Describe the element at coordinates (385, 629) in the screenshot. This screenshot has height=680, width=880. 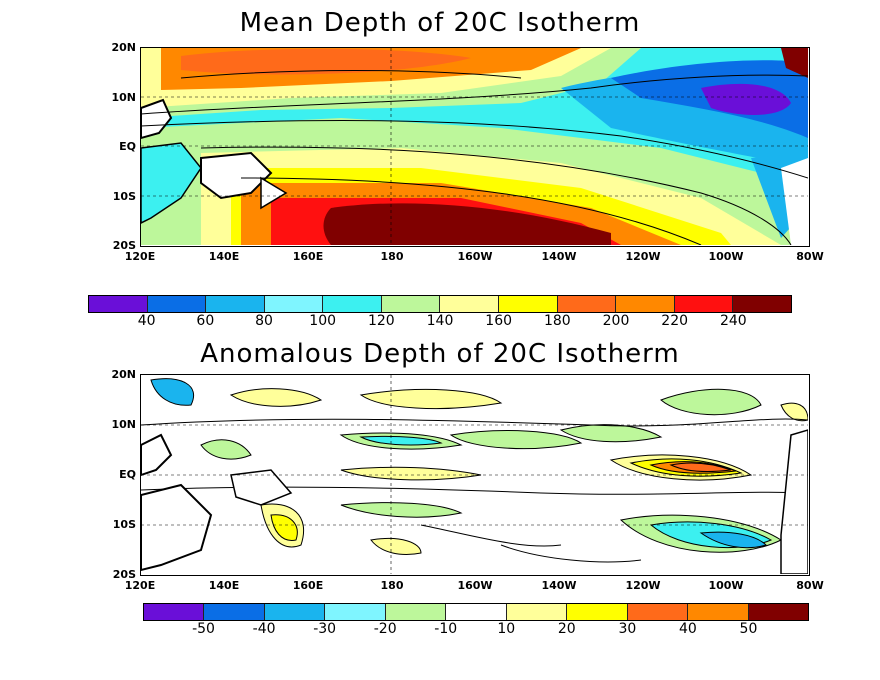
I see `colorbar-label: -20` at that location.